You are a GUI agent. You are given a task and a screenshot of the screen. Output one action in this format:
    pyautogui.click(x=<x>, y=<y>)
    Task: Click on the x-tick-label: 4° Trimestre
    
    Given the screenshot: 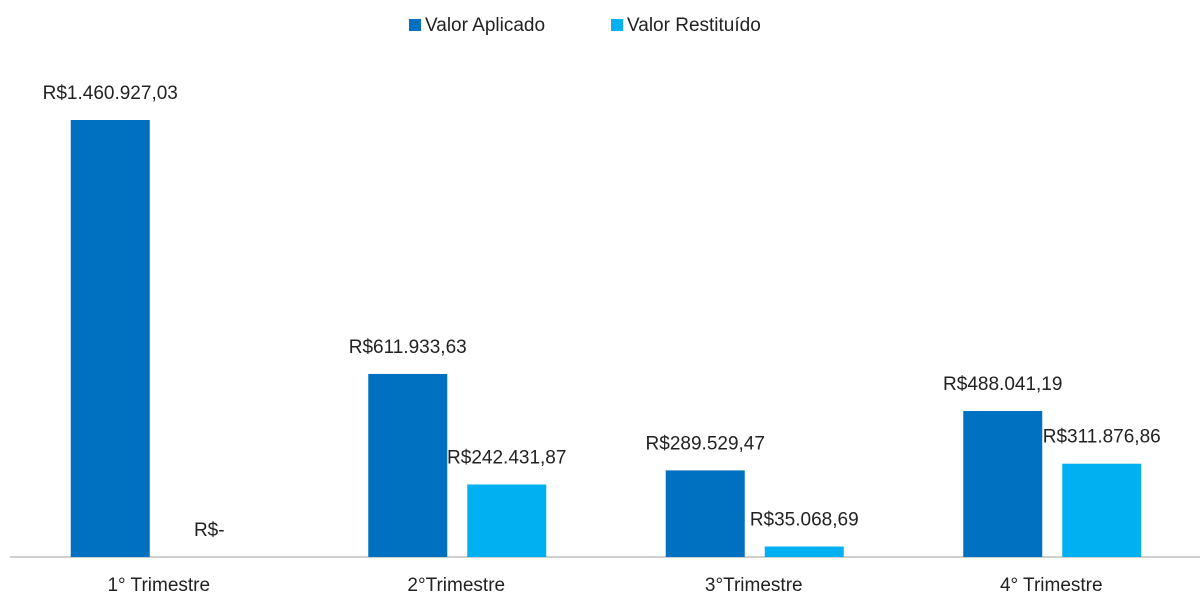 What is the action you would take?
    pyautogui.click(x=1051, y=585)
    